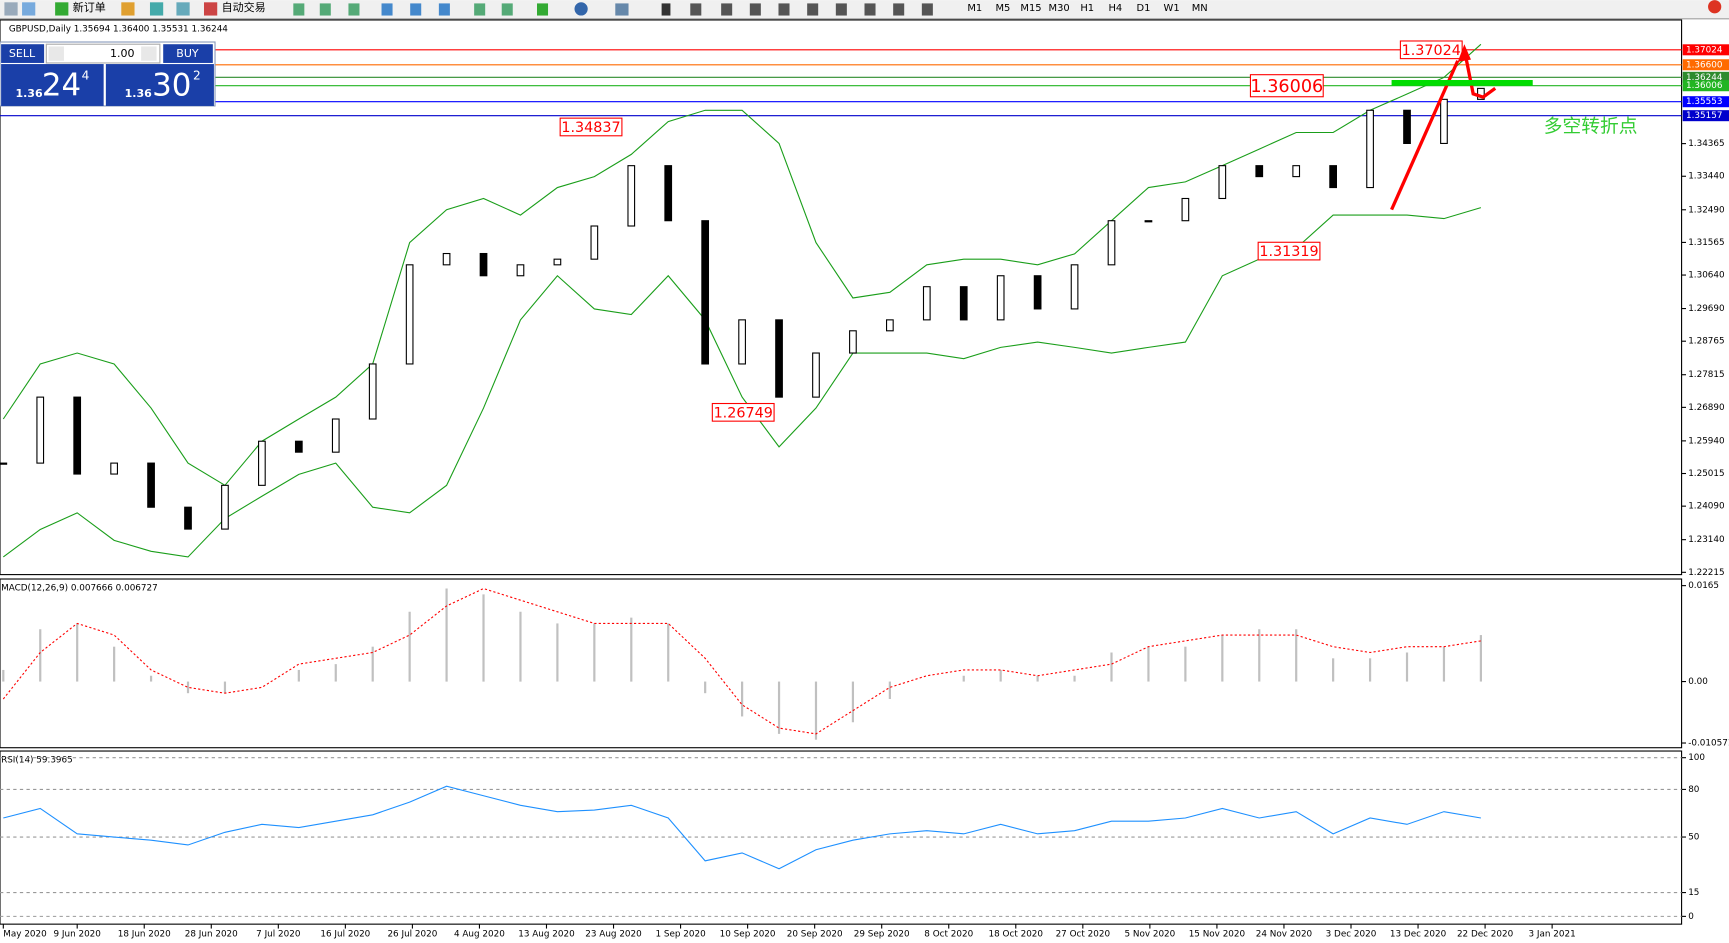 This screenshot has height=943, width=1729. I want to click on x-tick-label: 7 Jul 2020, so click(278, 935).